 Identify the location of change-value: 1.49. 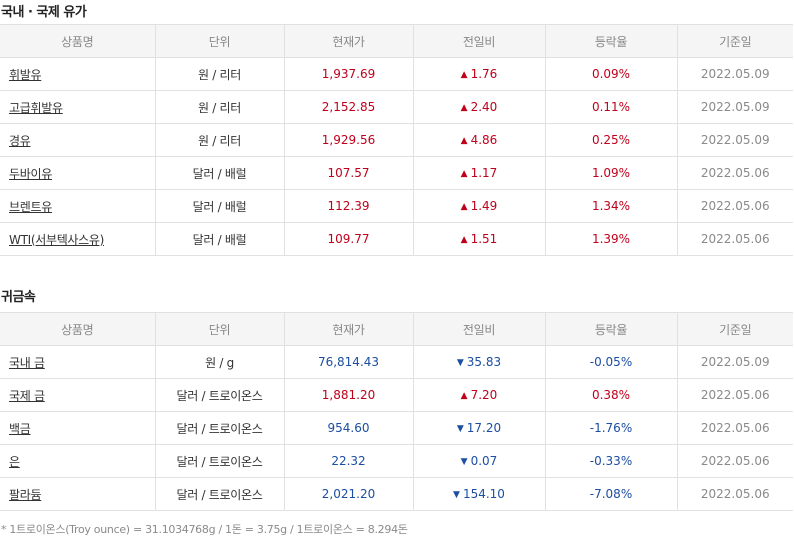
(484, 206).